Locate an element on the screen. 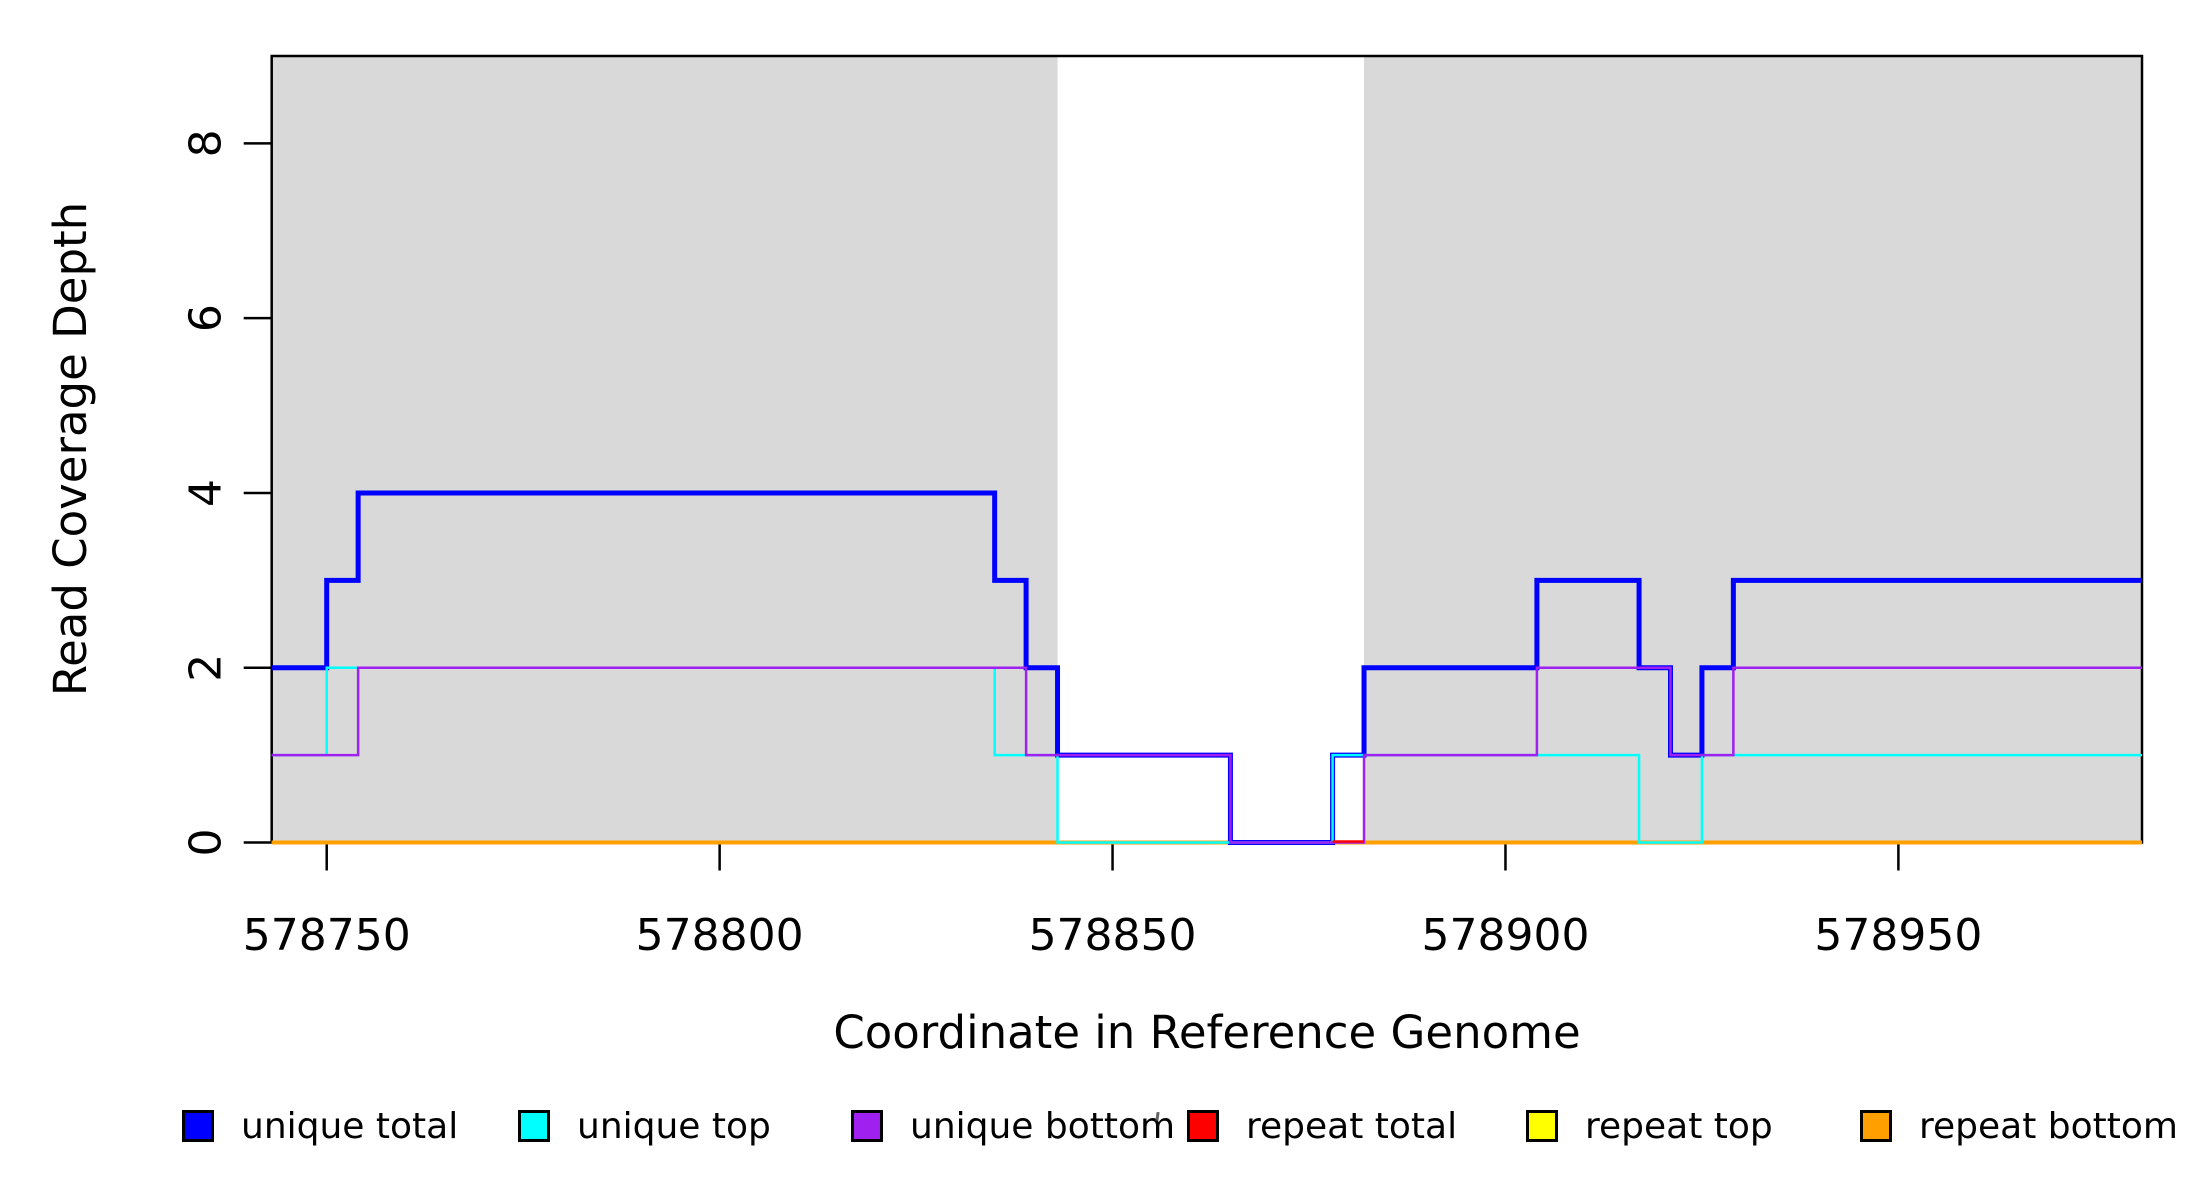  legend-item-unique-bottom: unique bottom is located at coordinates (1013, 1126).